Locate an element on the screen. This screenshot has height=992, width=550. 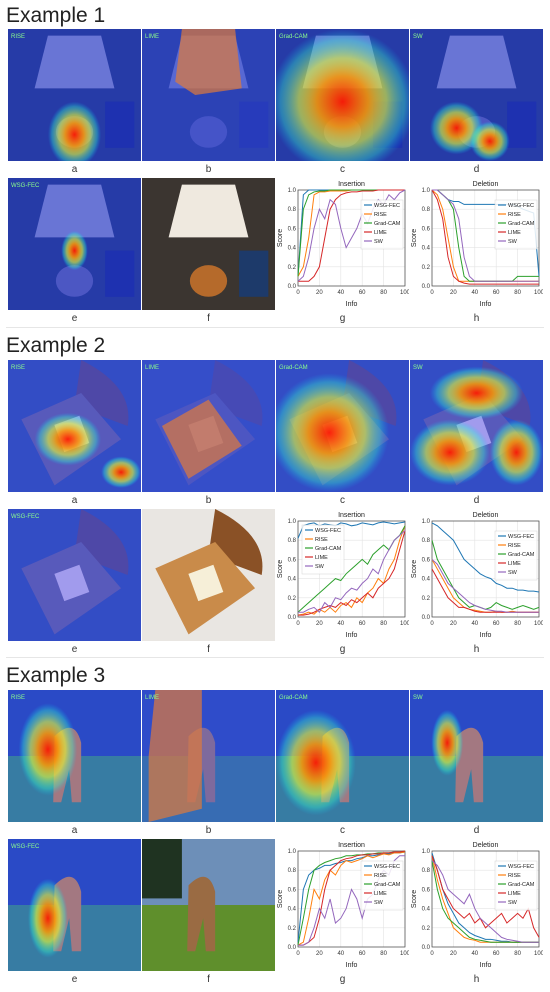
heatmap-image-c: Grad-CAM is located at coordinates (342, 95).